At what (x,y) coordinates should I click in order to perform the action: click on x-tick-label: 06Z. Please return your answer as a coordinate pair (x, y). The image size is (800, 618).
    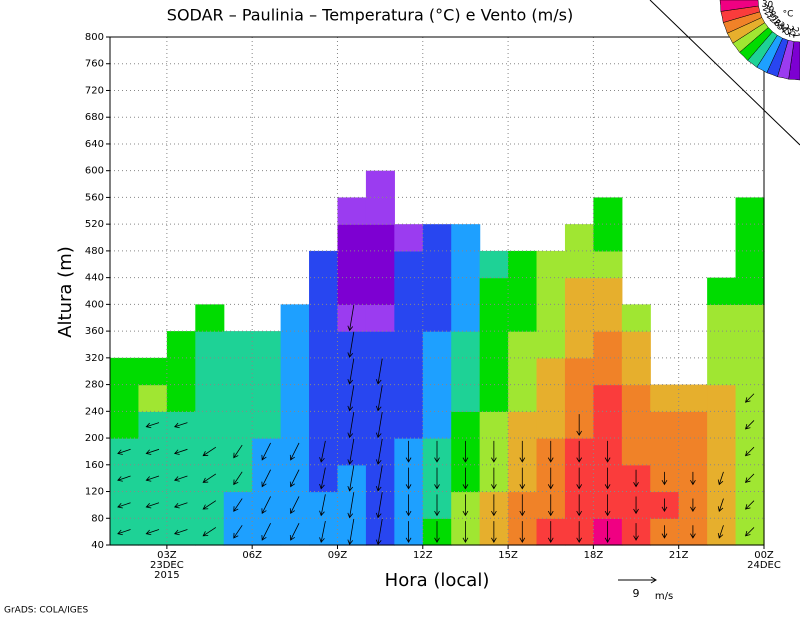
    Looking at the image, I should click on (252, 555).